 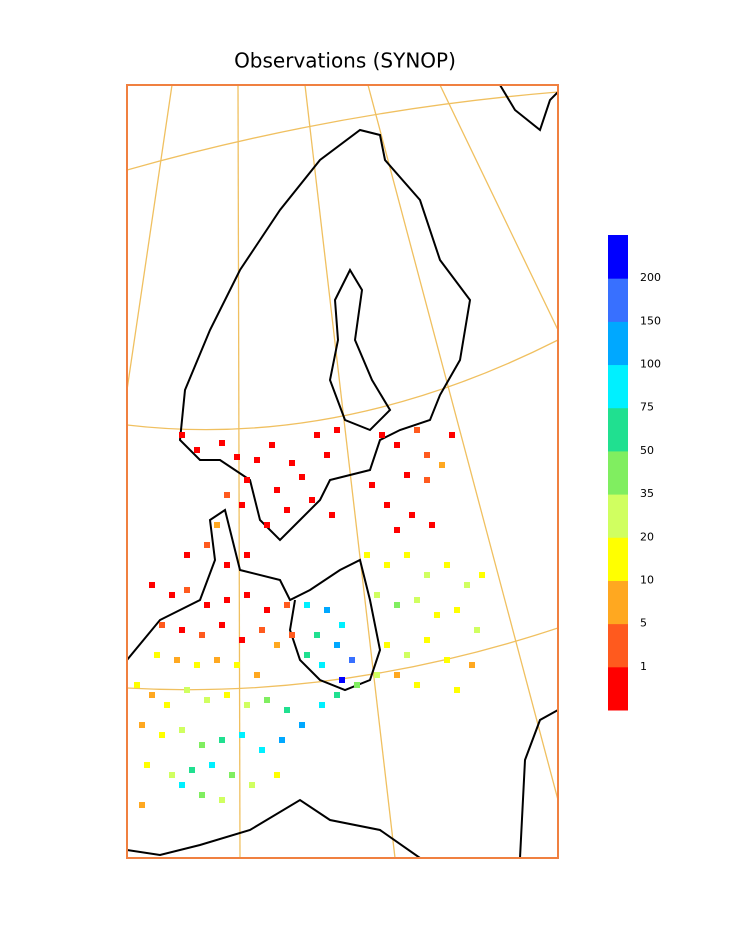 I want to click on colorbar-label: 75, so click(x=647, y=407).